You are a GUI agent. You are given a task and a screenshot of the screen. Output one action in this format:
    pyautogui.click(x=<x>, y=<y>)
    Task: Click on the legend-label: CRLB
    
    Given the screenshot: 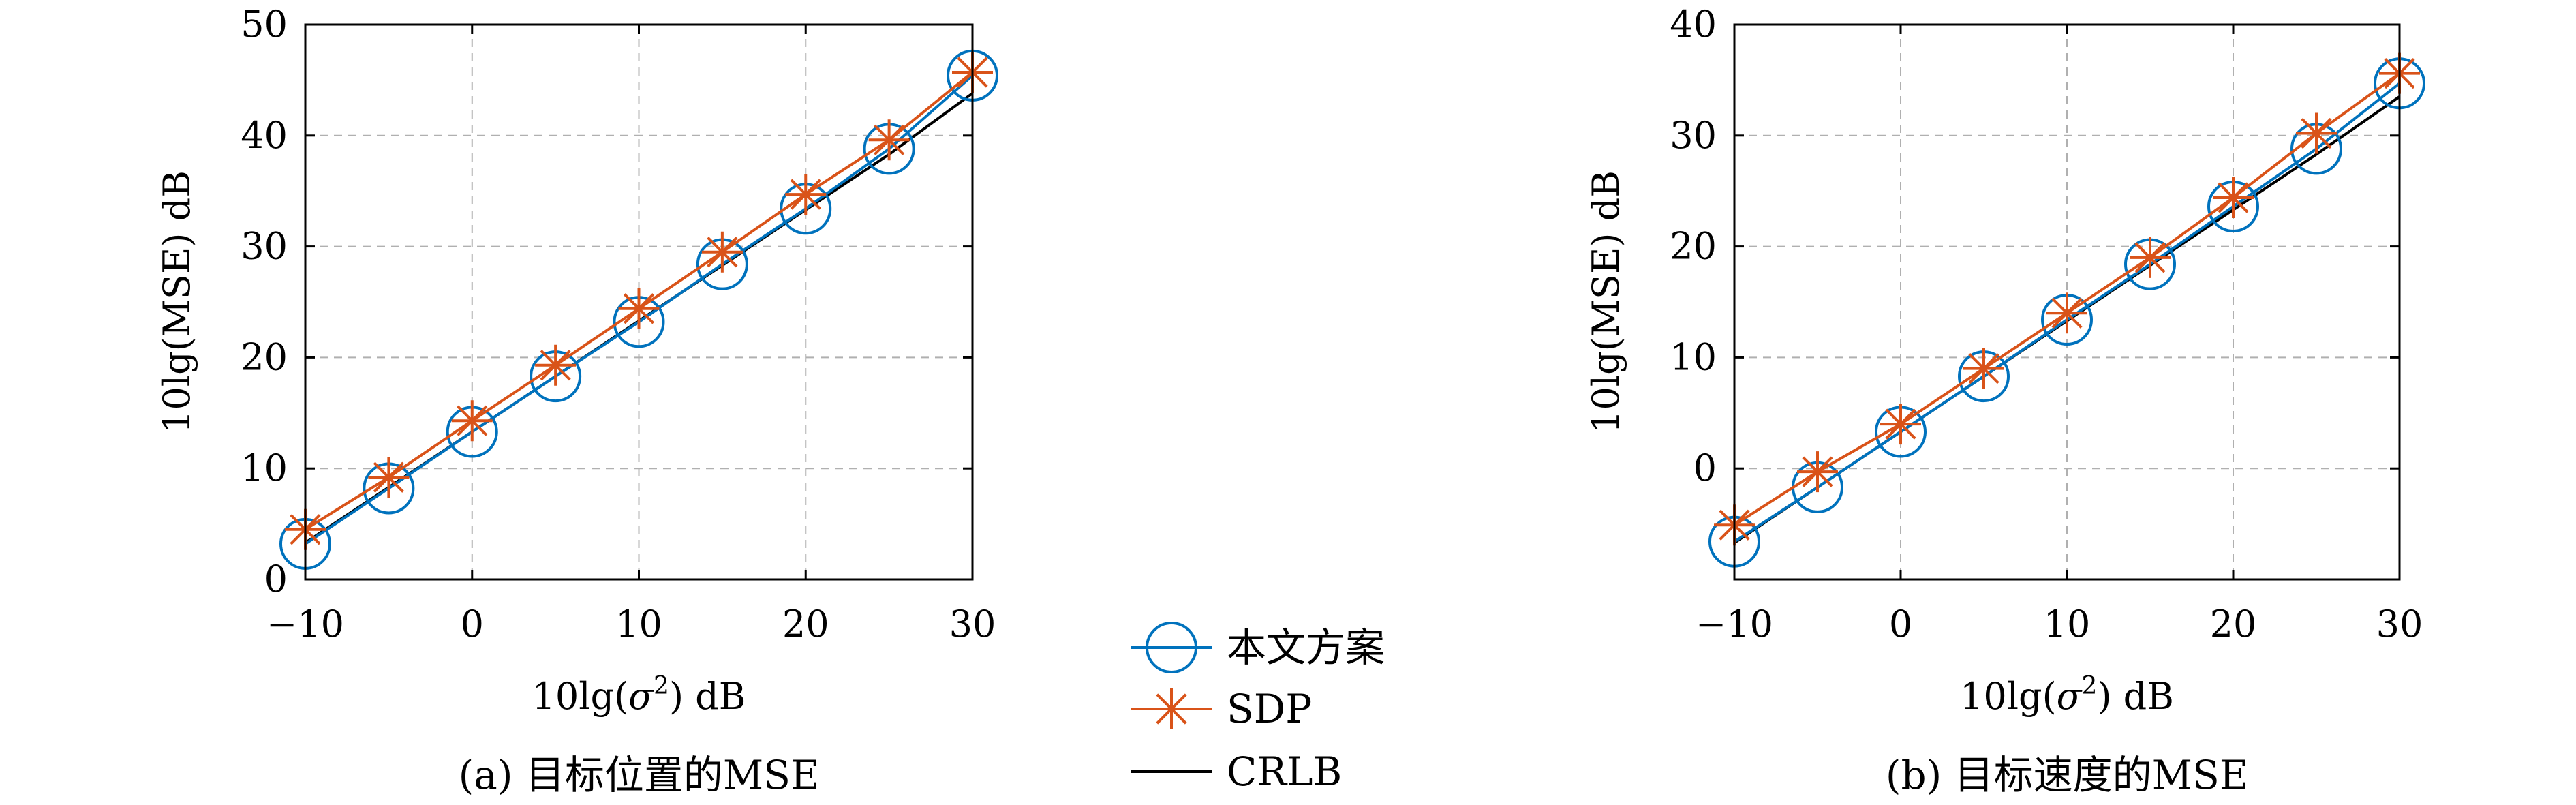 What is the action you would take?
    pyautogui.click(x=1284, y=771)
    